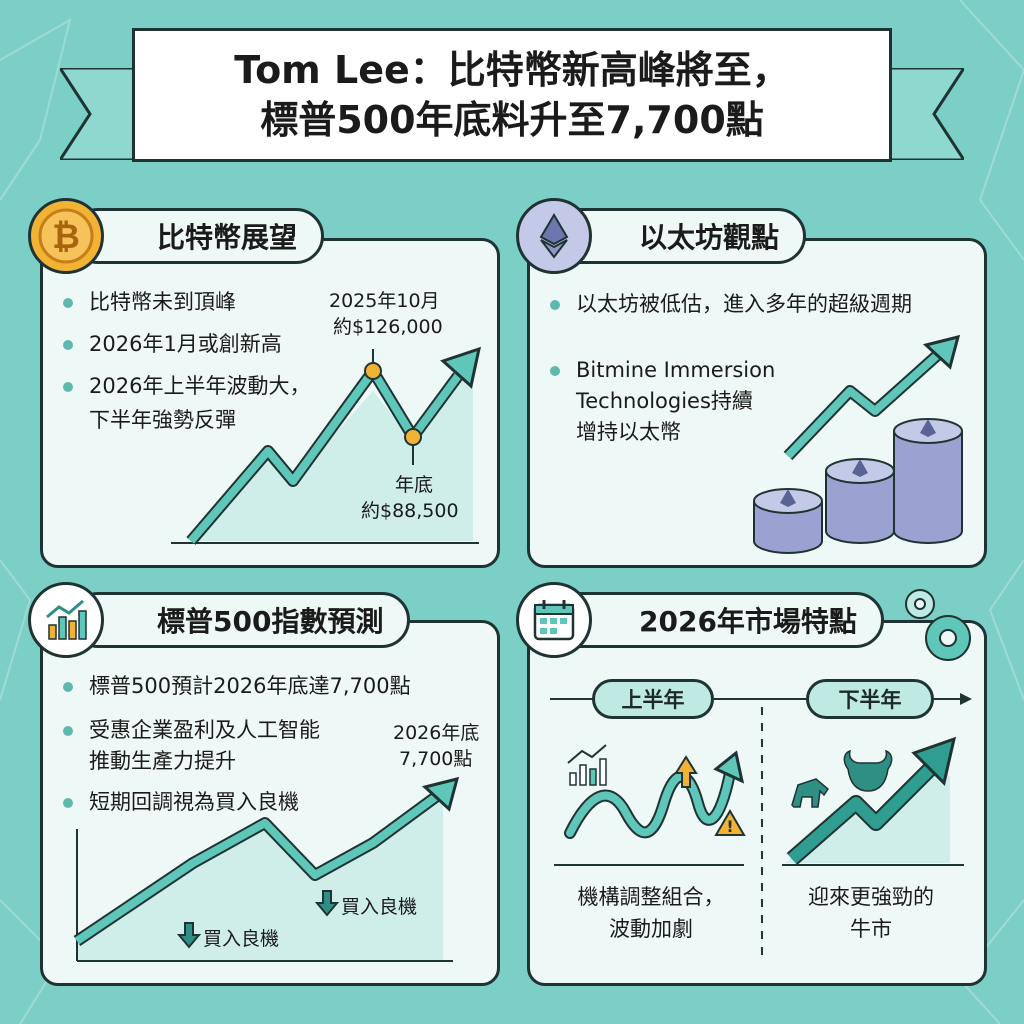 This screenshot has width=1024, height=1024. What do you see at coordinates (871, 897) in the screenshot?
I see `second-half-desc-1: 迎來更強勁的` at bounding box center [871, 897].